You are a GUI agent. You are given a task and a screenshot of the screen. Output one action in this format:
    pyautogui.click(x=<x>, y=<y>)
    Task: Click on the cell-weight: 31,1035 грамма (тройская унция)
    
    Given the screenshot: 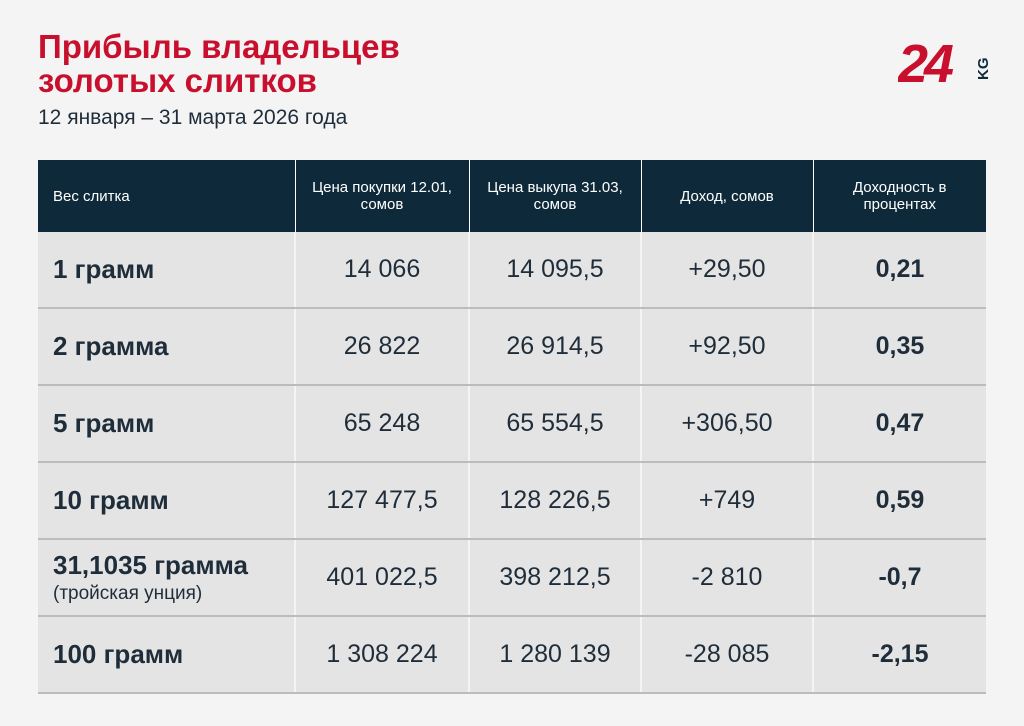 What is the action you would take?
    pyautogui.click(x=166, y=578)
    